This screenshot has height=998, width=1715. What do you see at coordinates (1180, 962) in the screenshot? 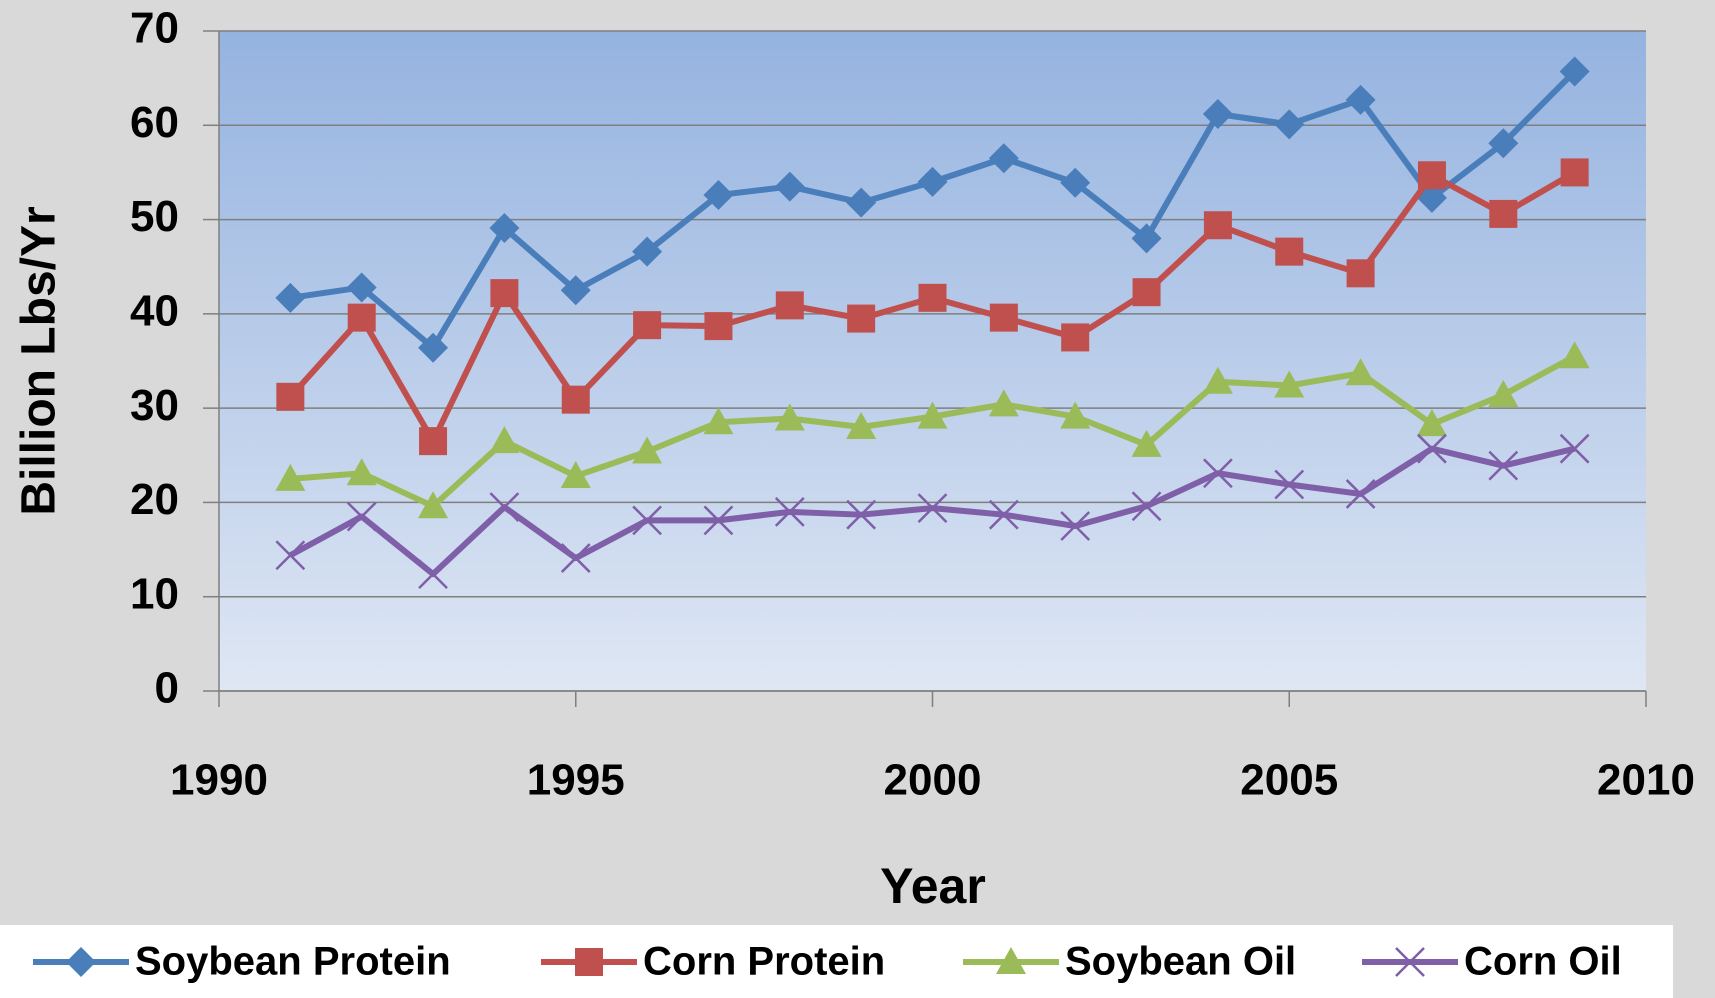
I see `legend-label: Soybean Oil` at bounding box center [1180, 962].